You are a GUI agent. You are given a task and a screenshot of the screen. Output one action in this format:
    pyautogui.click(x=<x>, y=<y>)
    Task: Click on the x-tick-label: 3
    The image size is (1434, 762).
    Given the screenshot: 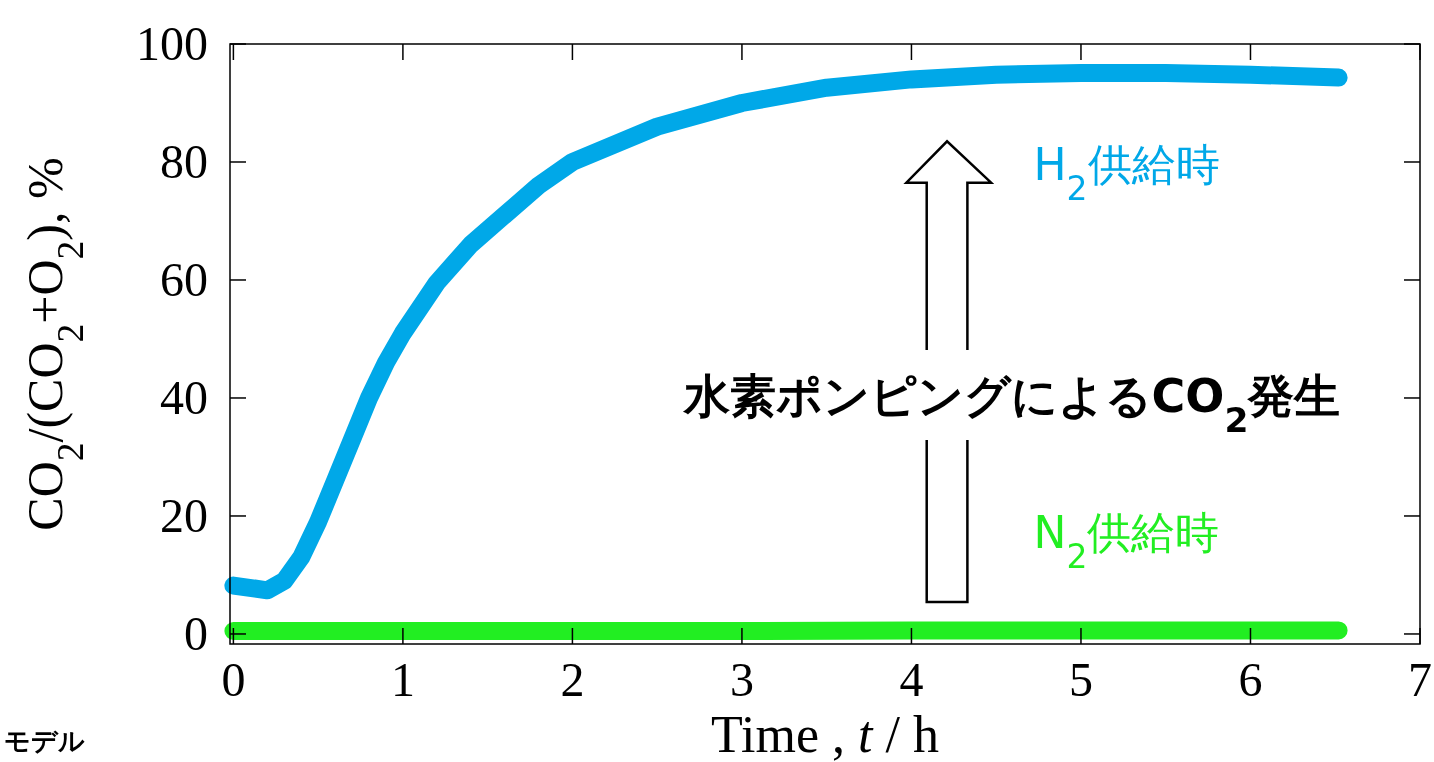 What is the action you would take?
    pyautogui.click(x=741, y=679)
    